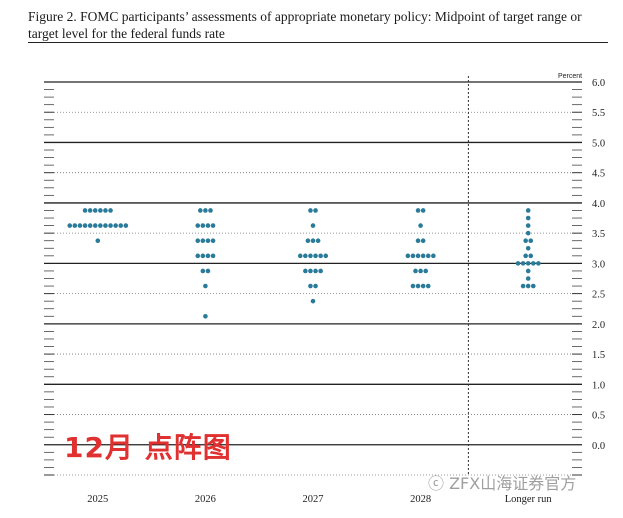 This screenshot has width=623, height=518. I want to click on y-axis: 6.0 5.5 5.0 4.5 4.0 3.5 3.0 2.5 2.0 1.5 1.0 0.5 0.0, so click(598, 265).